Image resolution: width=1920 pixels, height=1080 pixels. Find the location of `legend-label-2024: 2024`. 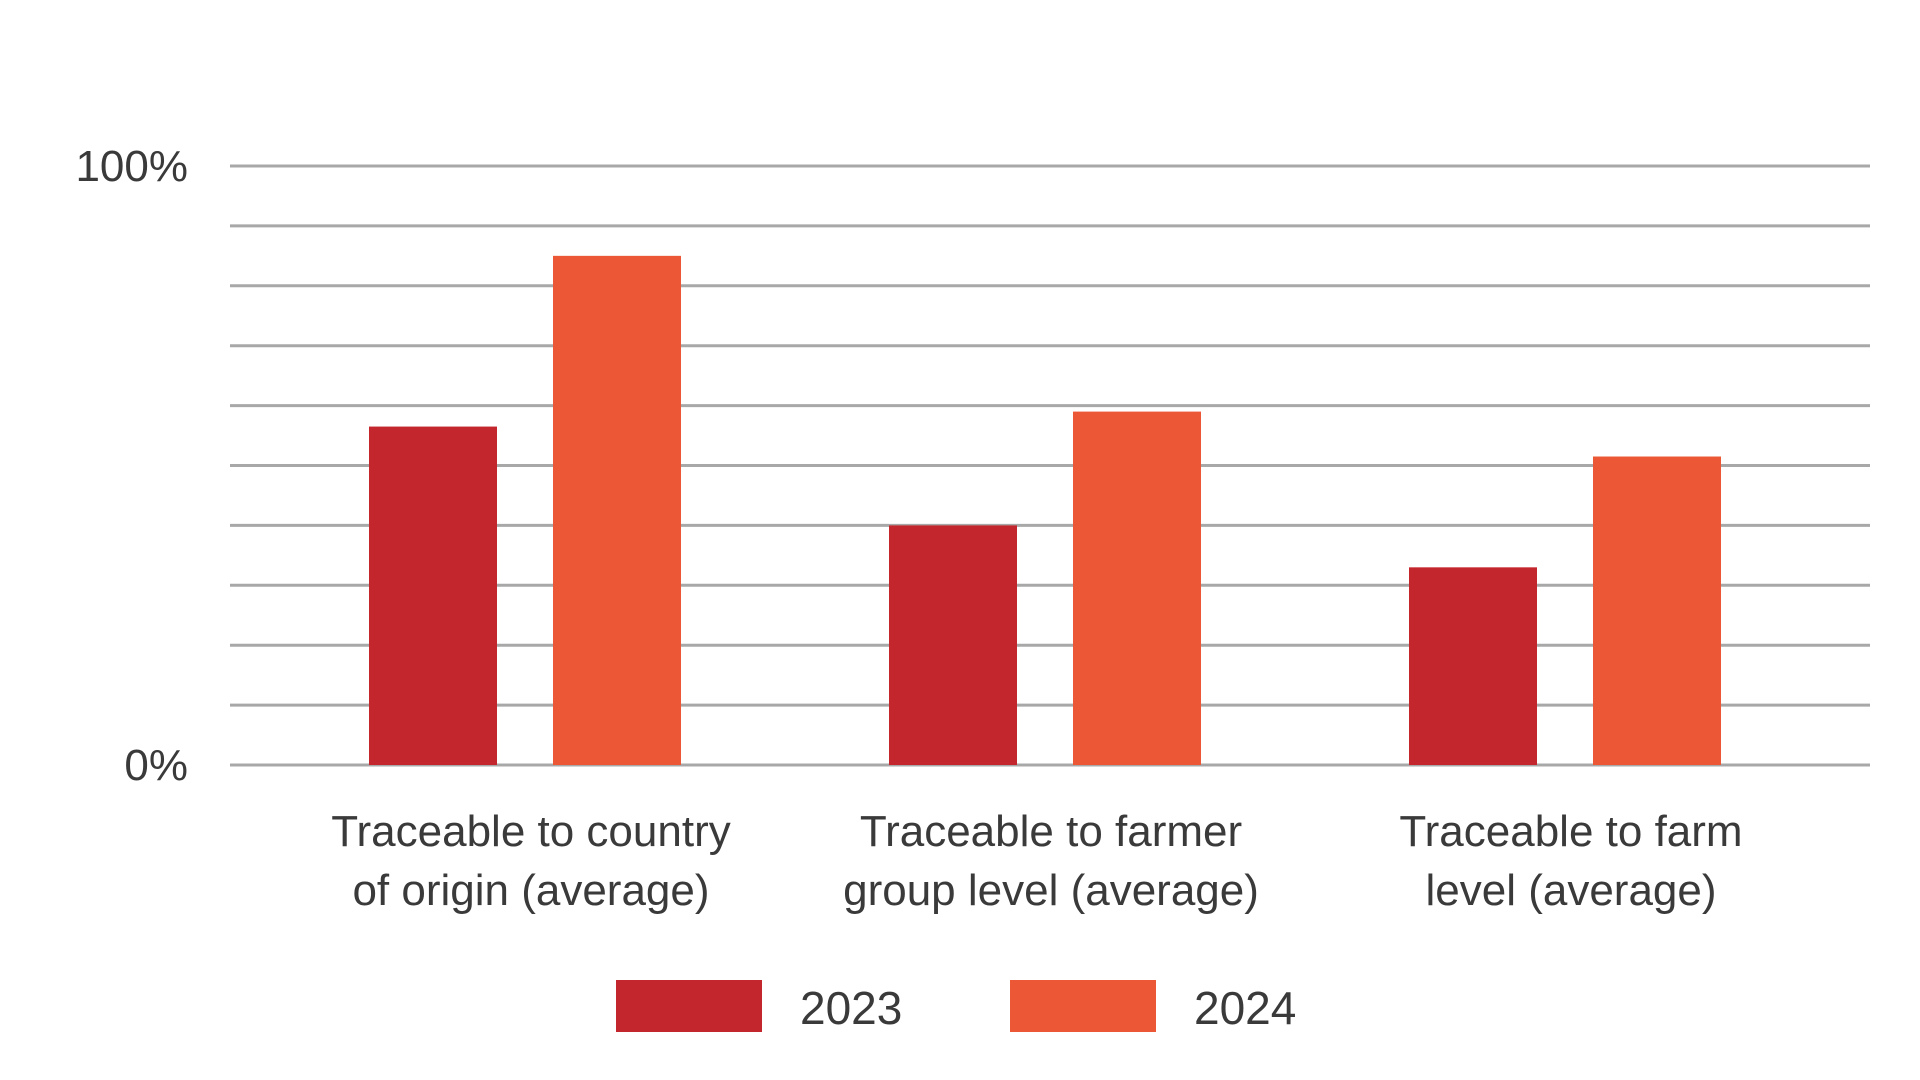

legend-label-2024: 2024 is located at coordinates (1245, 1008).